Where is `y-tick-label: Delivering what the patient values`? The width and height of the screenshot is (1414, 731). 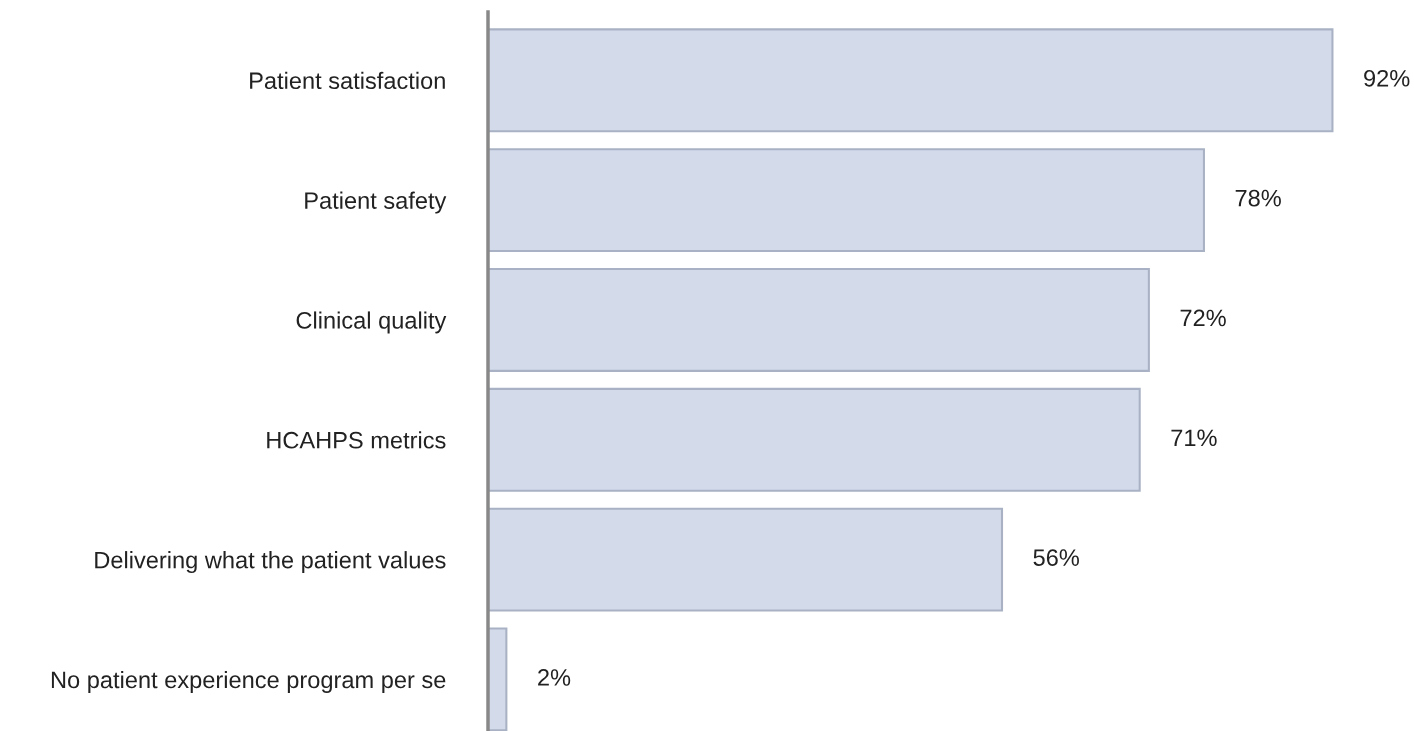 y-tick-label: Delivering what the patient values is located at coordinates (270, 562).